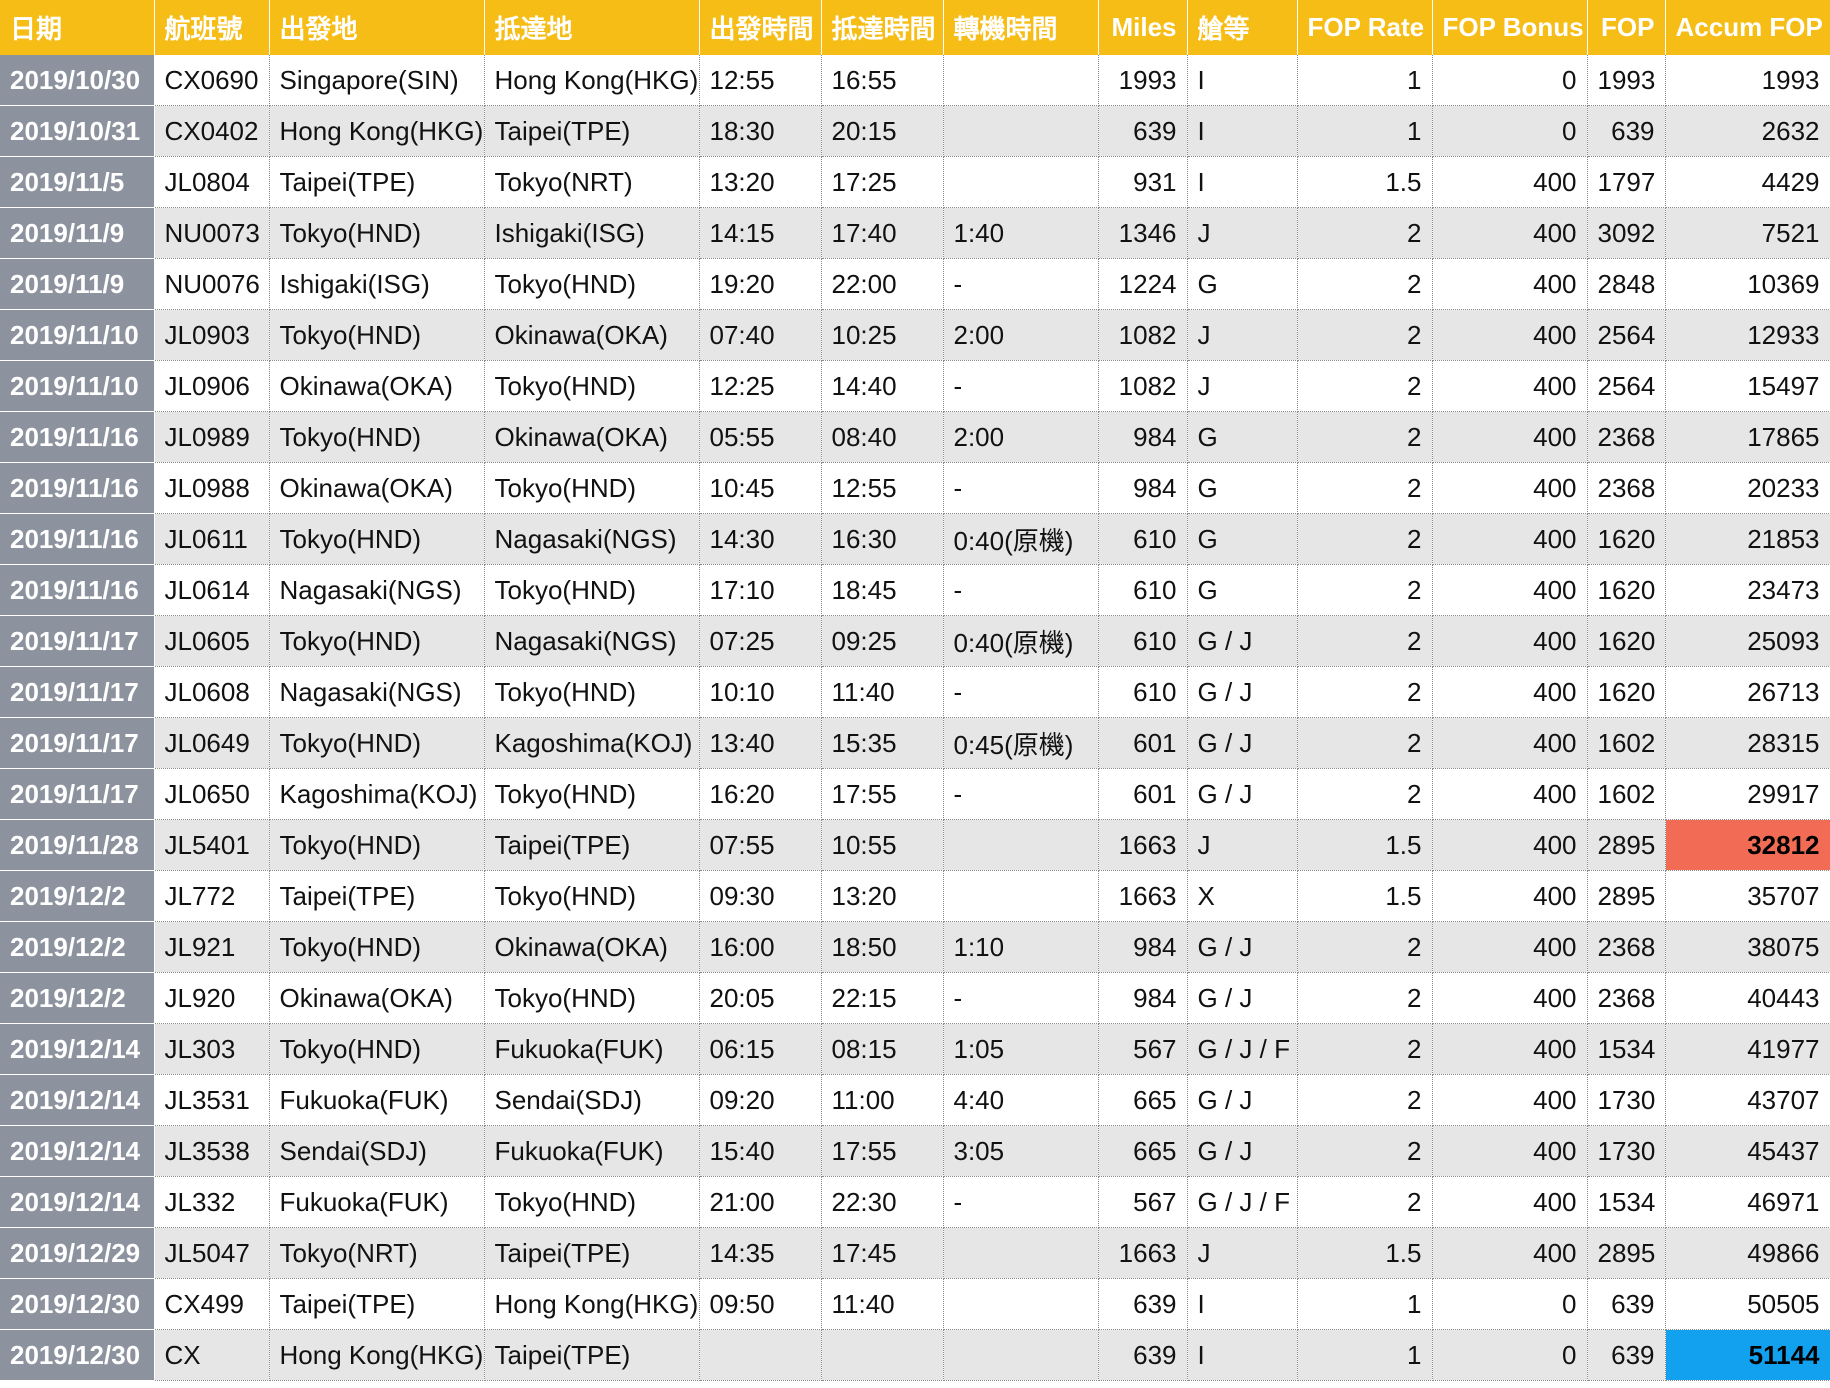  I want to click on cell-accum-fop: 38075, so click(1747, 947).